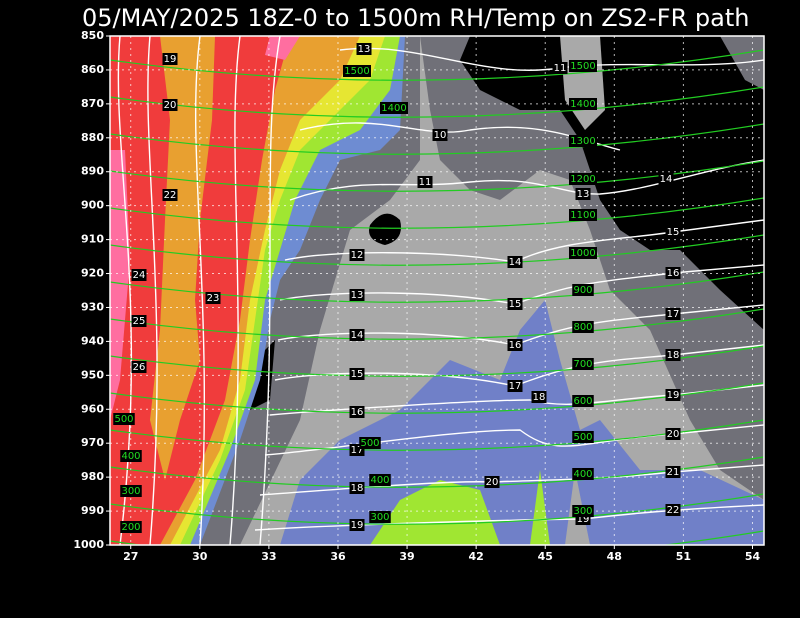  I want to click on height-label: 1300, so click(582, 141).